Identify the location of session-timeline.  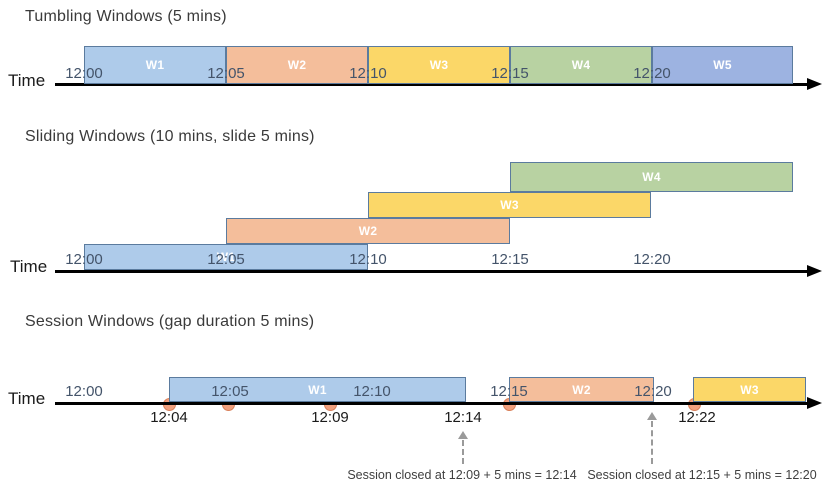
(431, 403).